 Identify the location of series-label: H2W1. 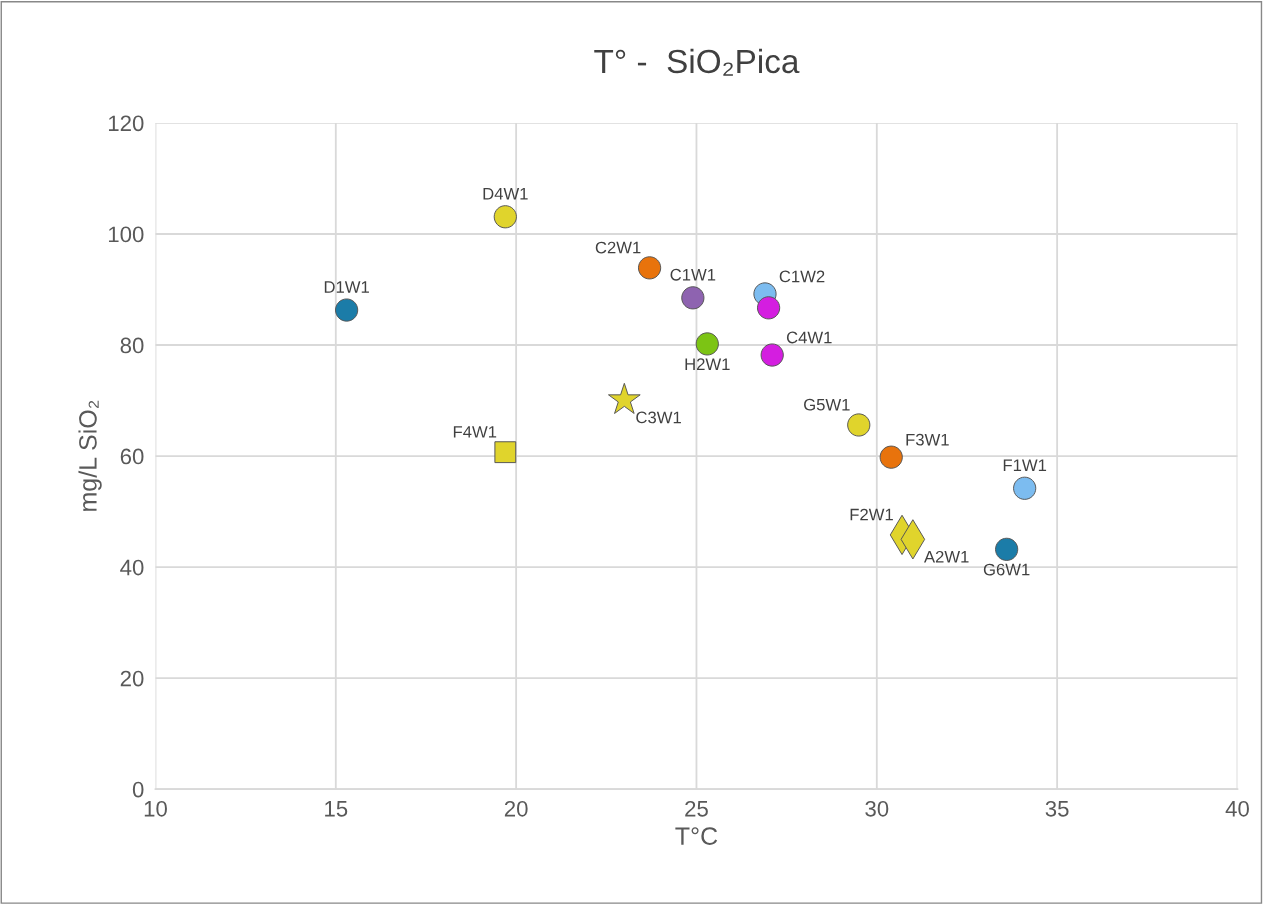
(707, 364).